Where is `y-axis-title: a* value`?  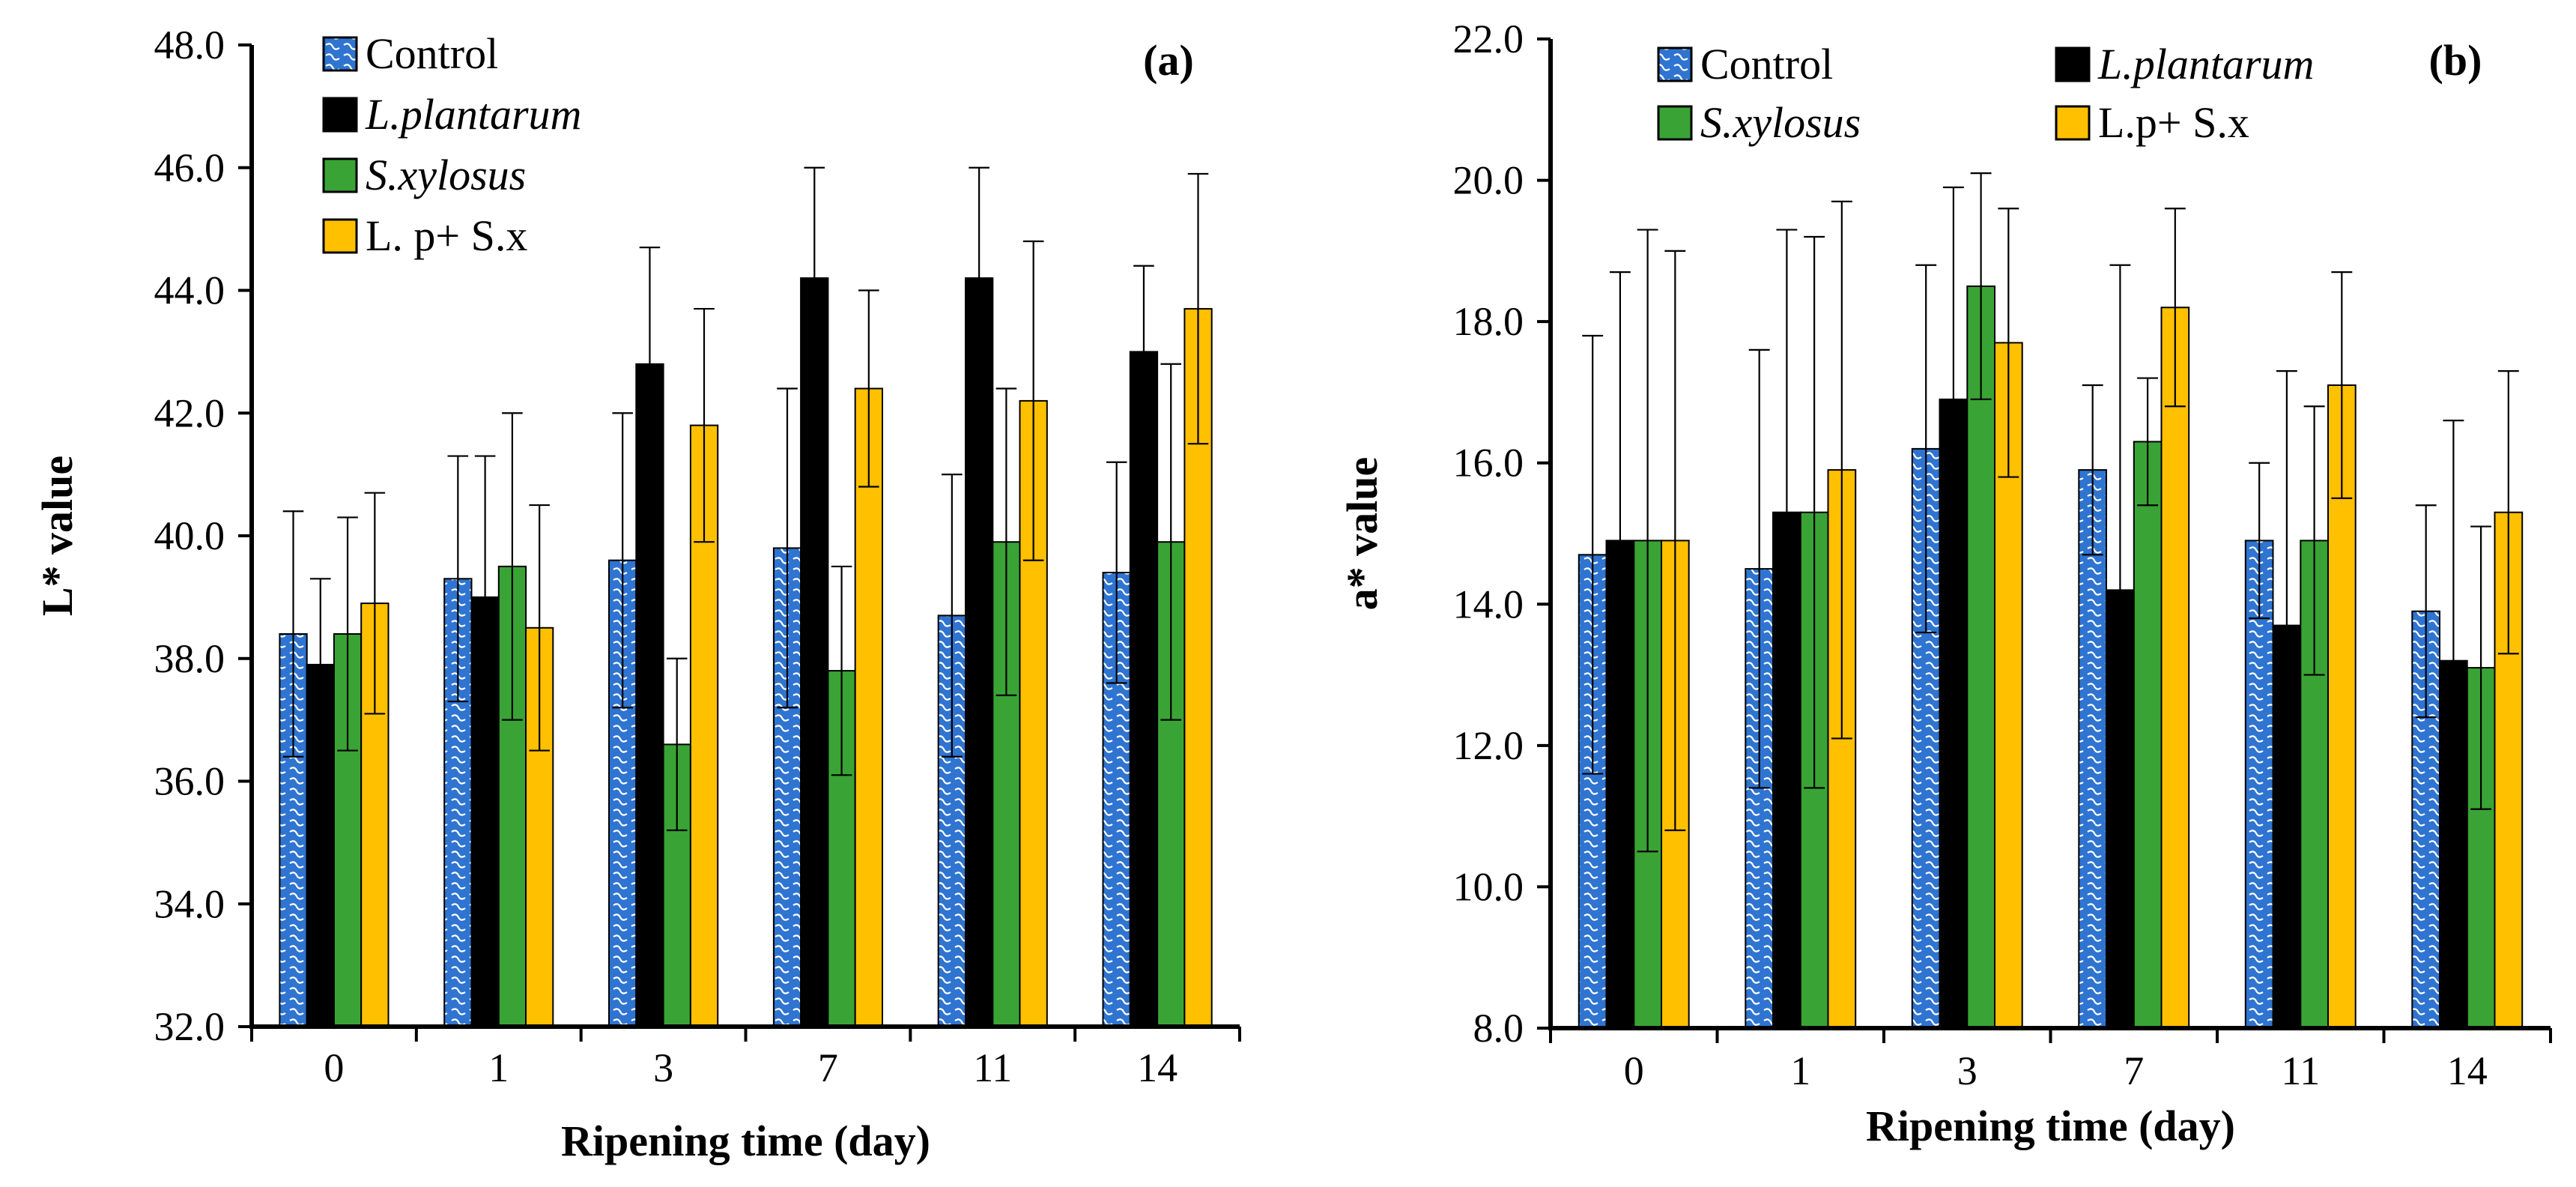
y-axis-title: a* value is located at coordinates (1362, 534).